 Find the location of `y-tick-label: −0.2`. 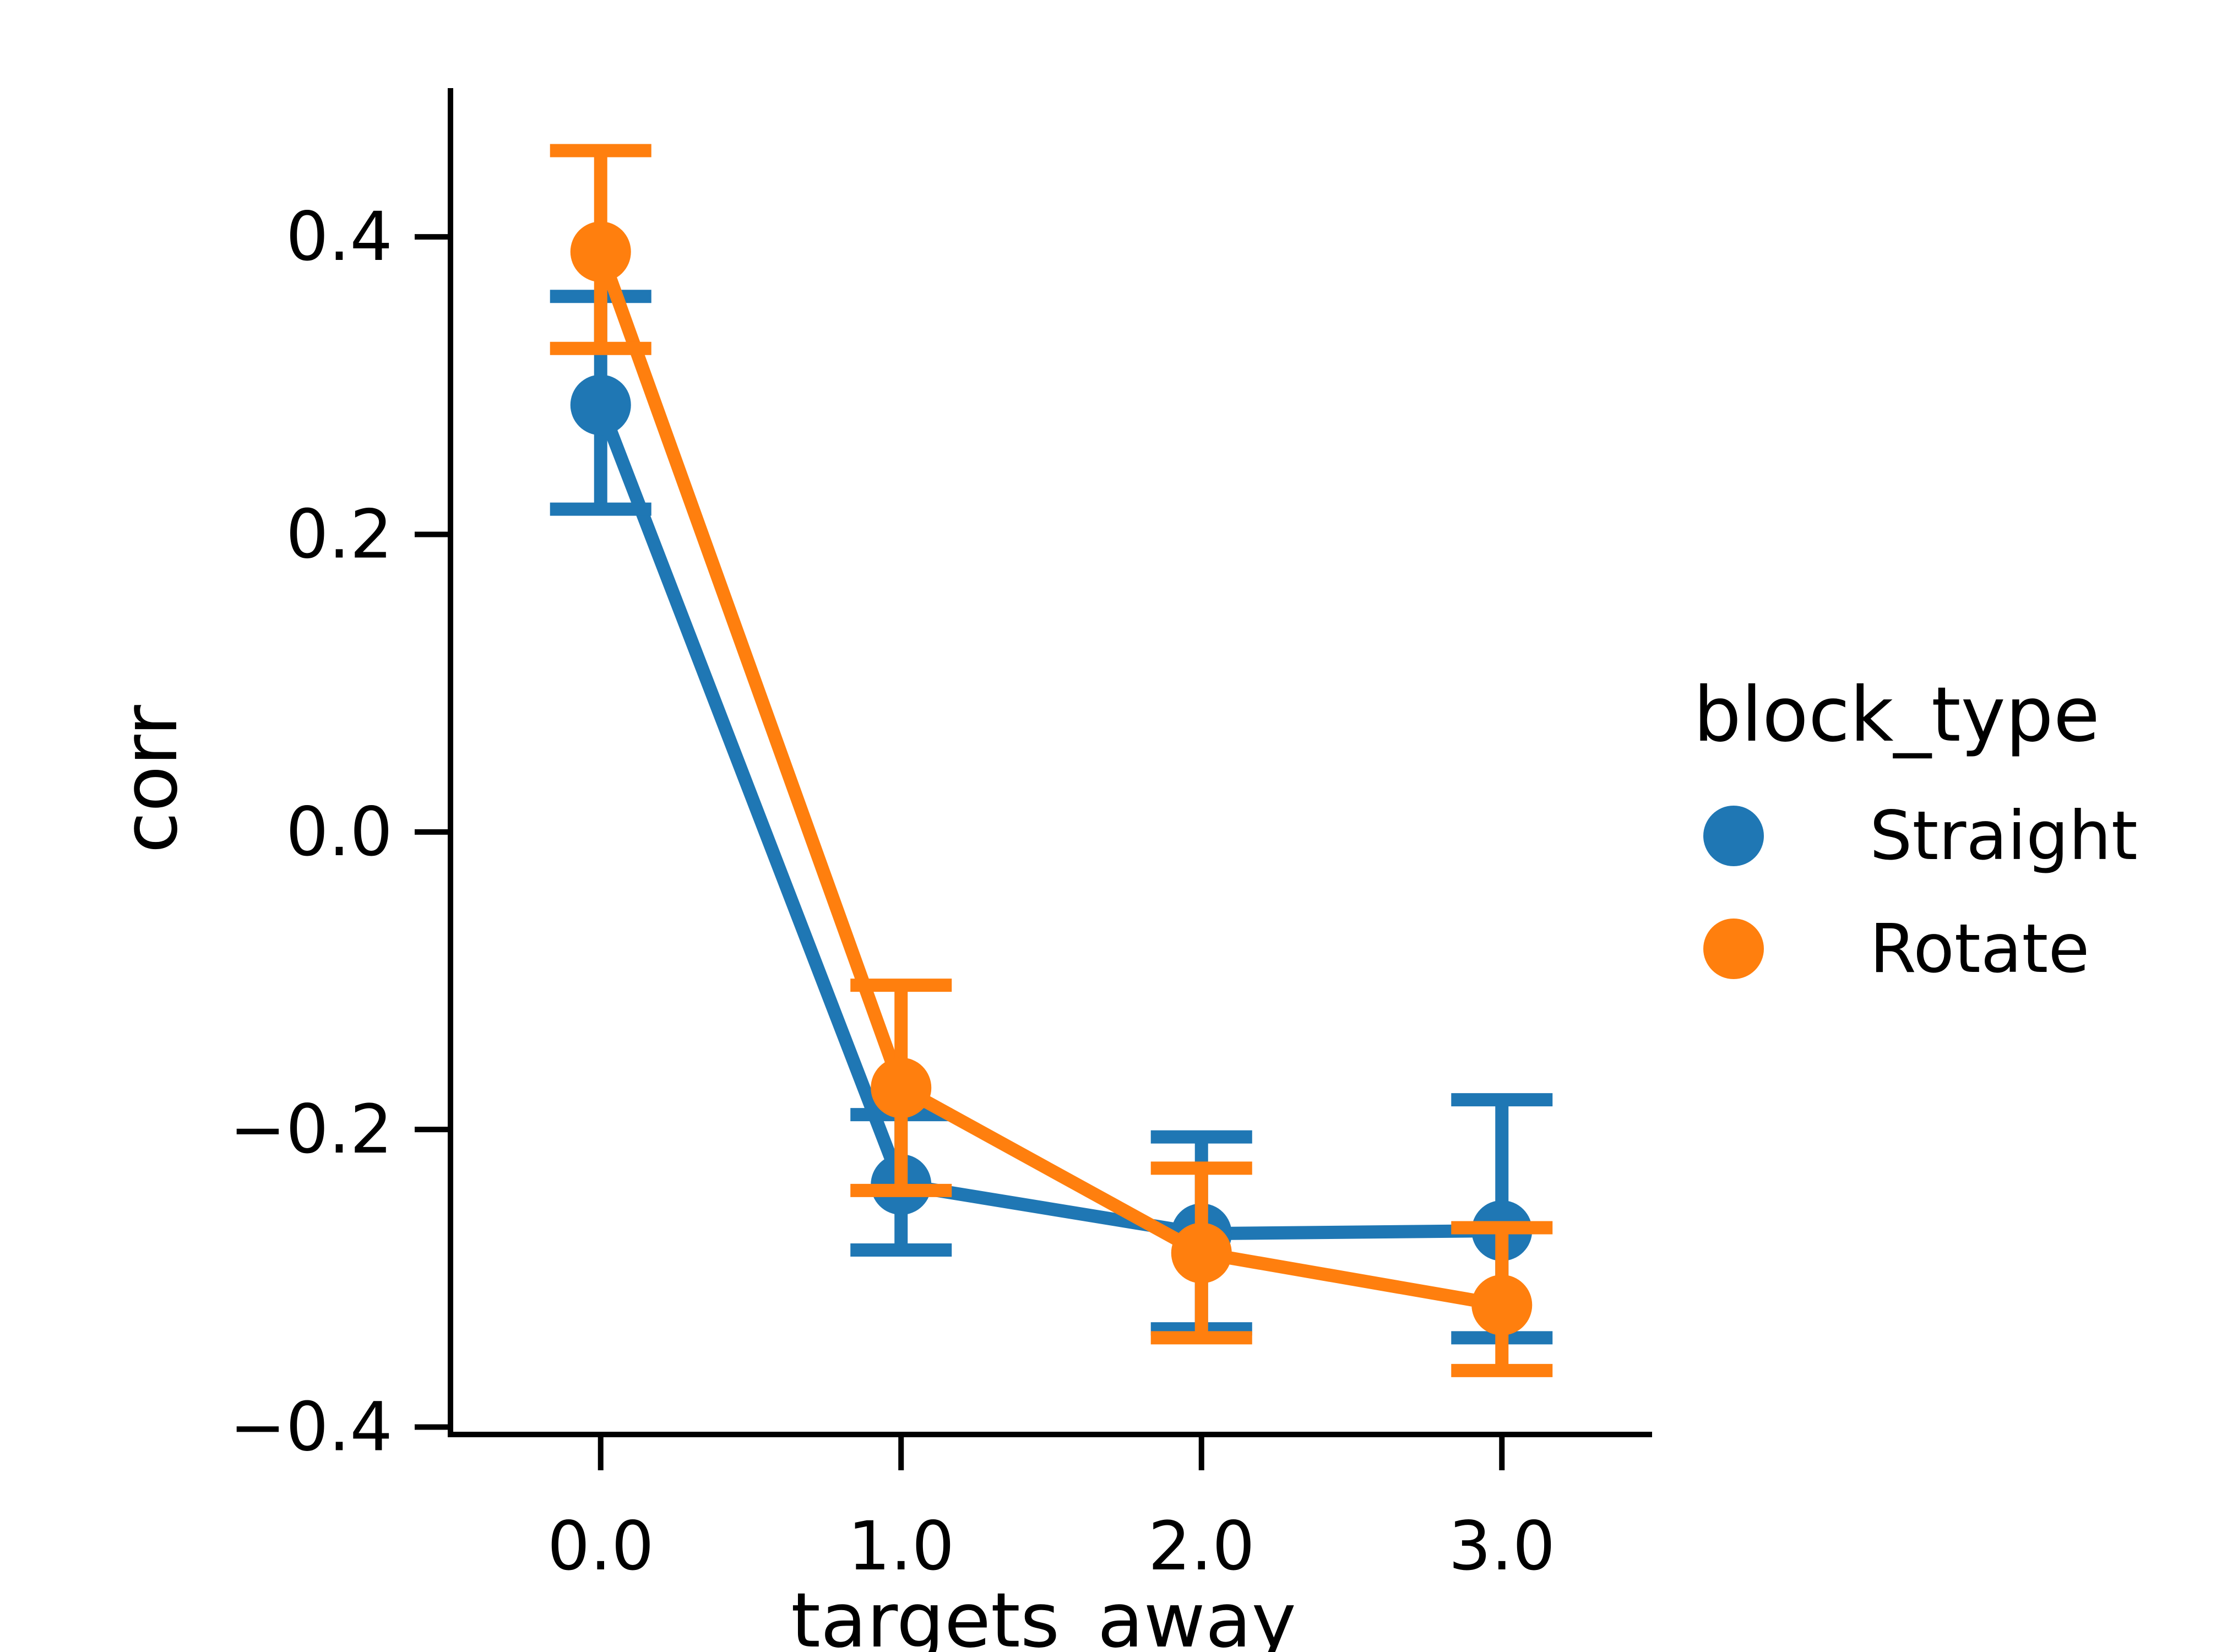

y-tick-label: −0.2 is located at coordinates (311, 1129).